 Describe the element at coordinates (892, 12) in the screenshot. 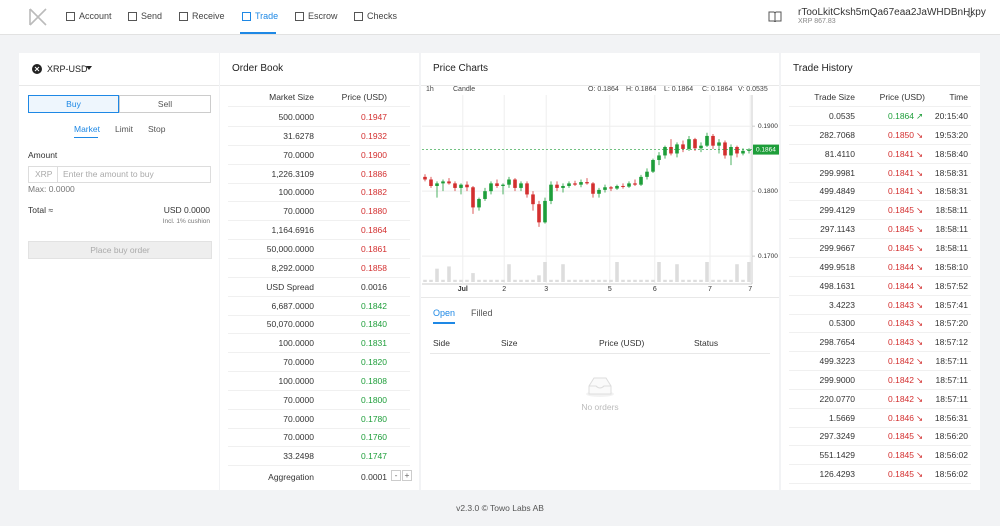

I see `account-address: rTooLkitCksh5mQa67eaa2JaWHDBnHkpy` at that location.